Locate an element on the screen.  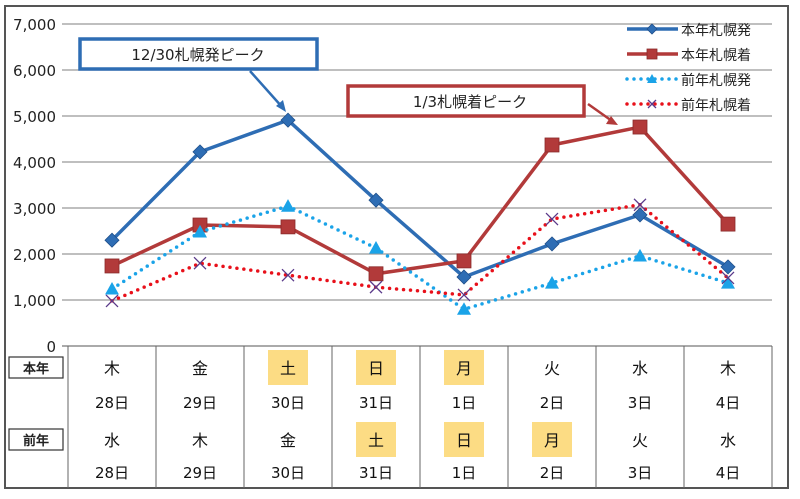
row-label: 前年 is located at coordinates (36, 441).